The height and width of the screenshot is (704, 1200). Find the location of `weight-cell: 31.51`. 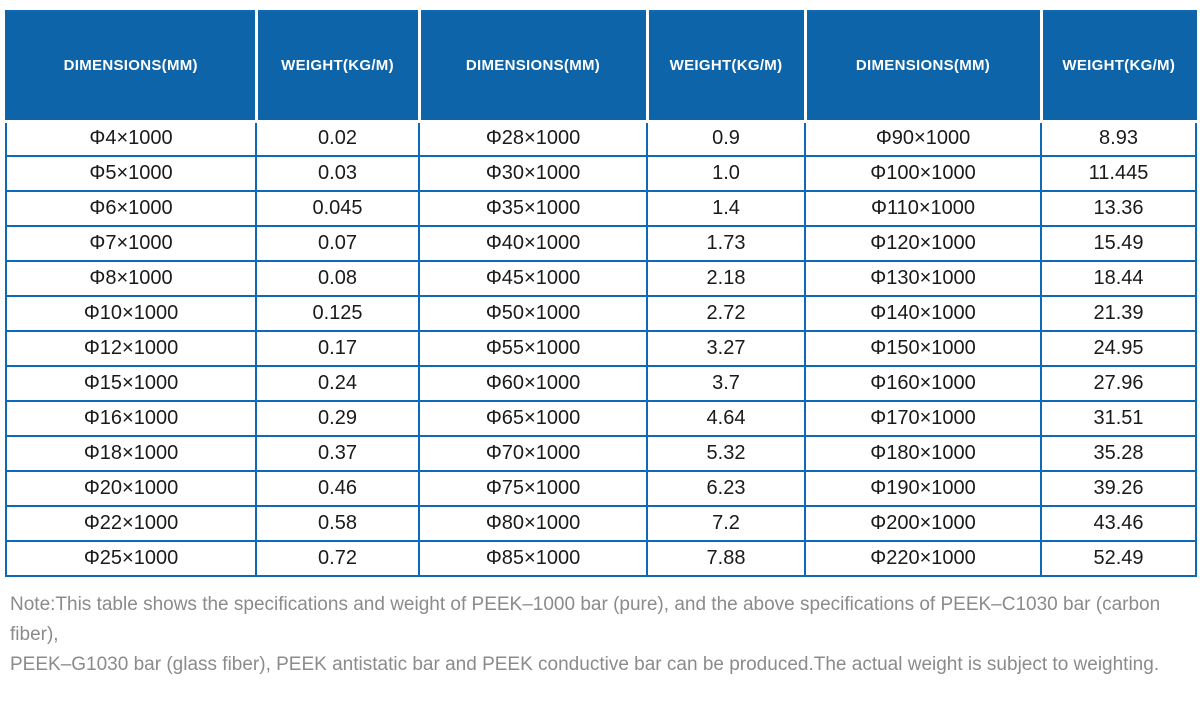

weight-cell: 31.51 is located at coordinates (1118, 418).